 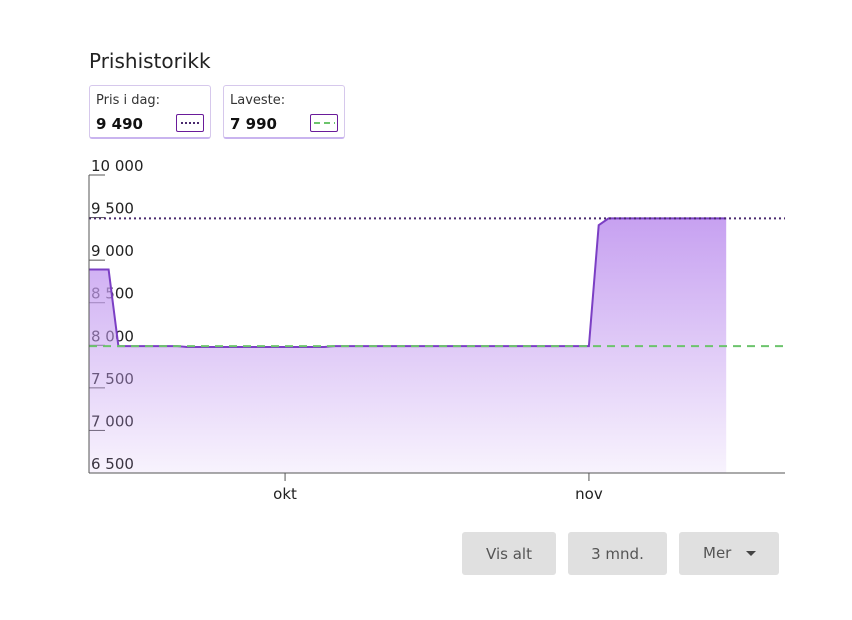 I want to click on lowest-price-value: 7 990, so click(x=253, y=124).